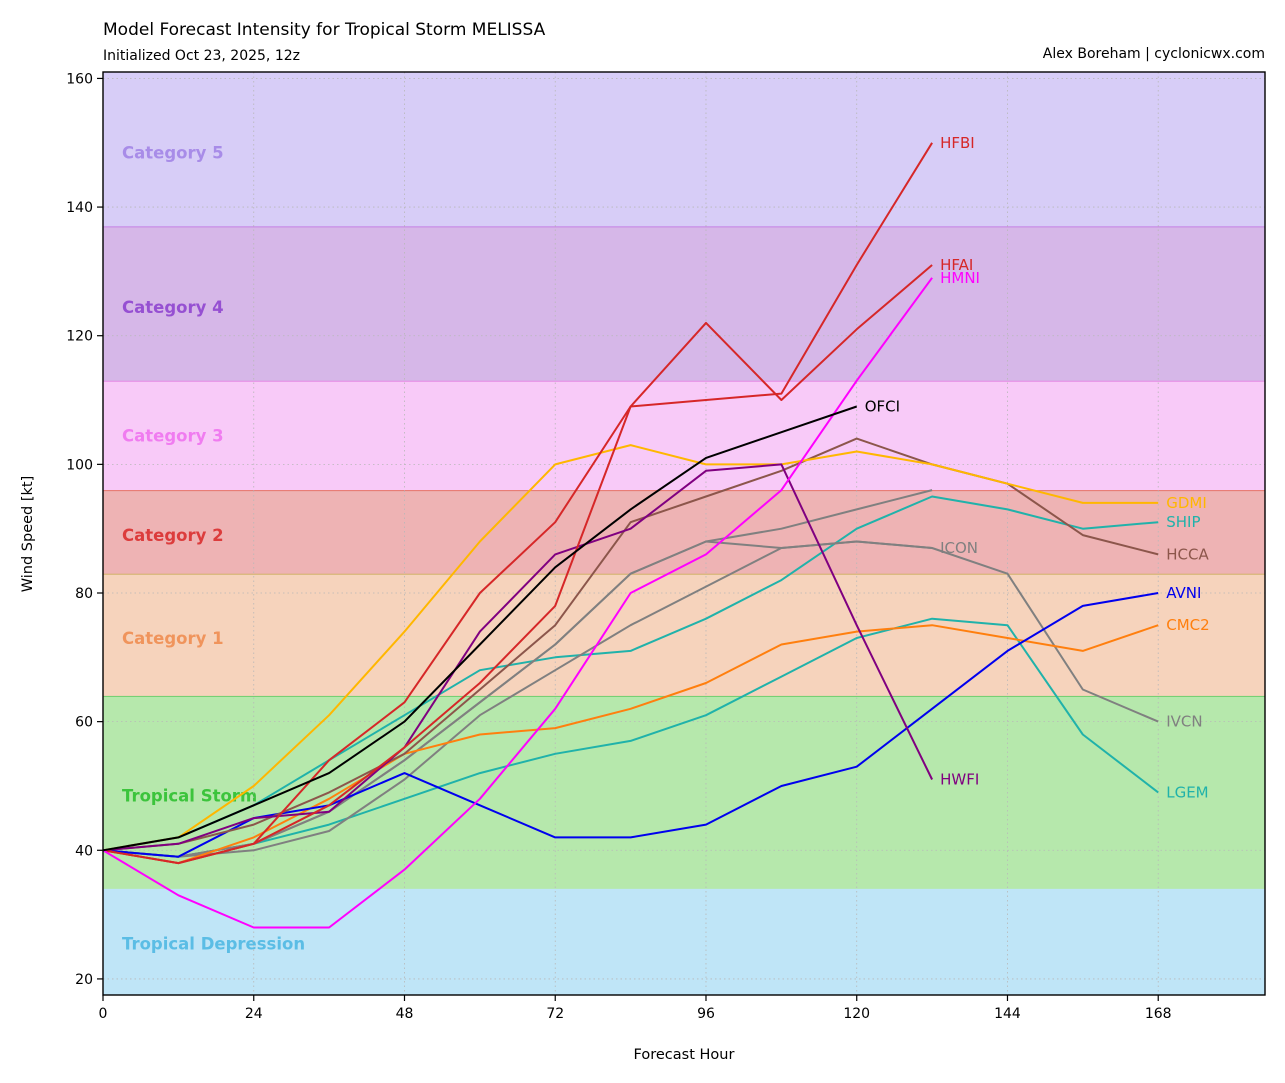  Describe the element at coordinates (956, 265) in the screenshot. I see `series-label-hfai: HFAI` at that location.